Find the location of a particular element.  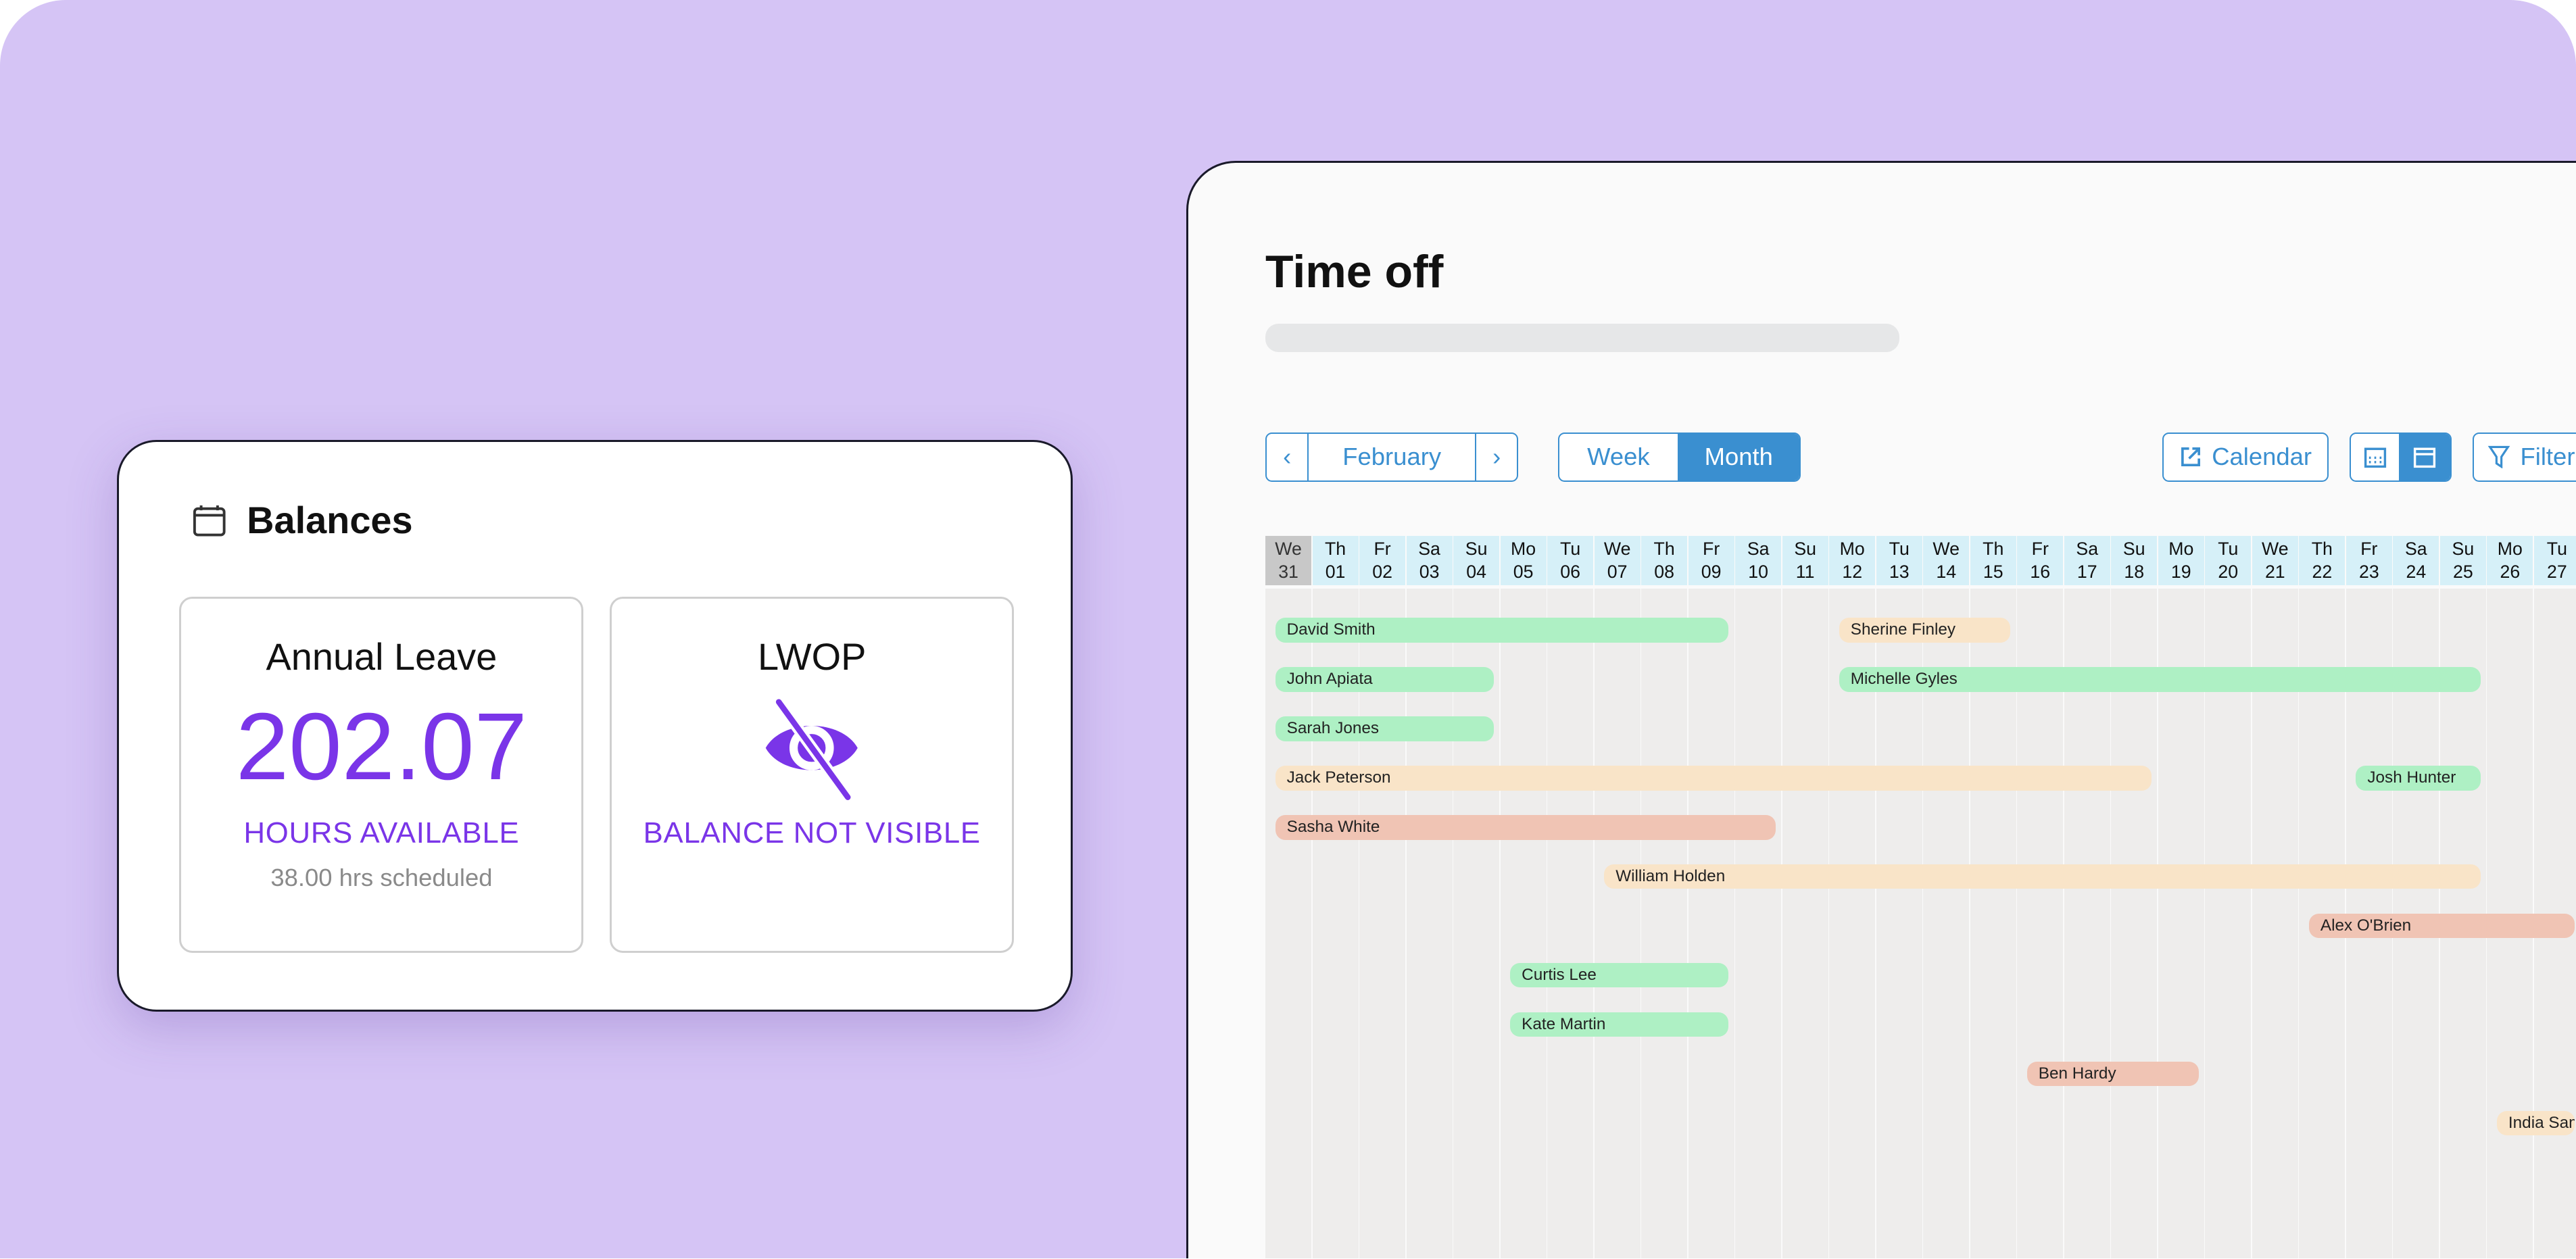

leave-bar: Ben Hardy is located at coordinates (2112, 1074).